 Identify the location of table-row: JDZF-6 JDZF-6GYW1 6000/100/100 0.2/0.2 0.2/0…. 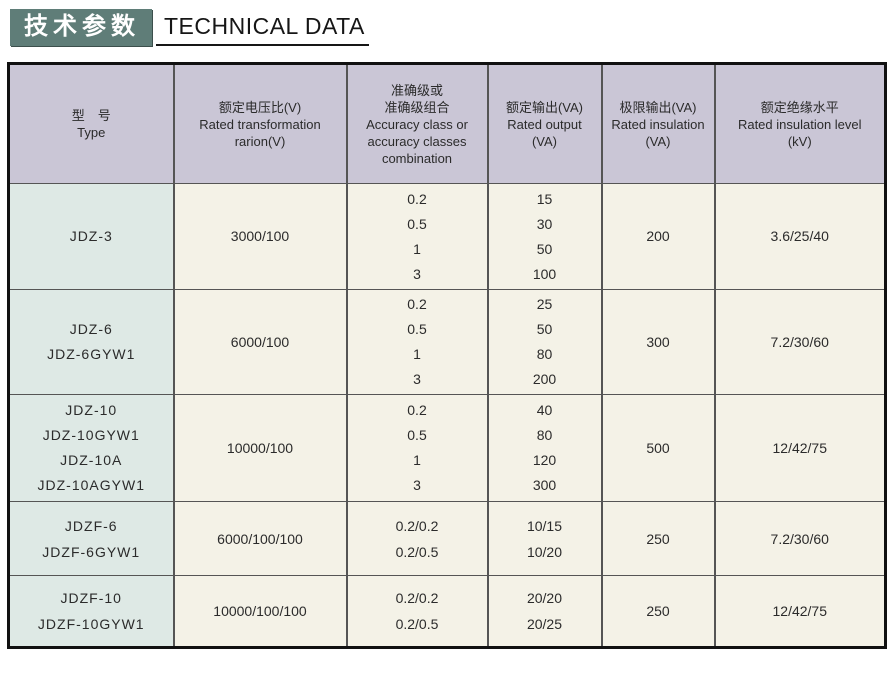
(447, 538).